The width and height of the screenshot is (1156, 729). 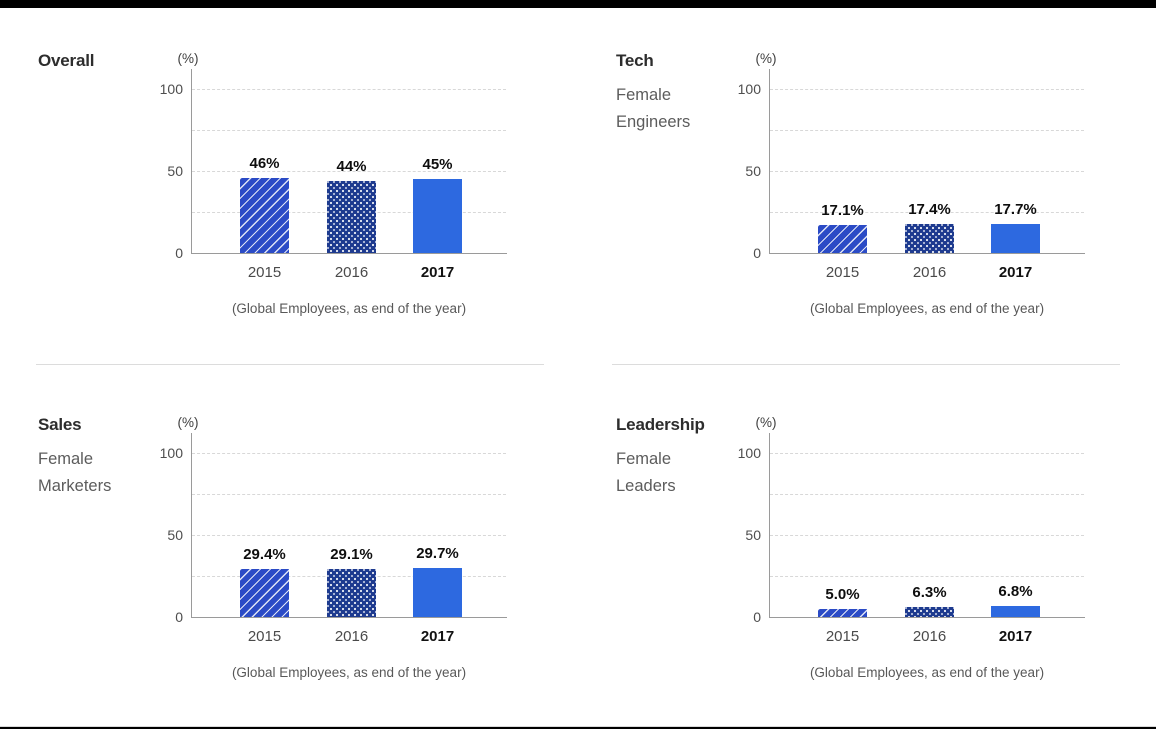 What do you see at coordinates (842, 594) in the screenshot?
I see `value-label-2015: 5.0%` at bounding box center [842, 594].